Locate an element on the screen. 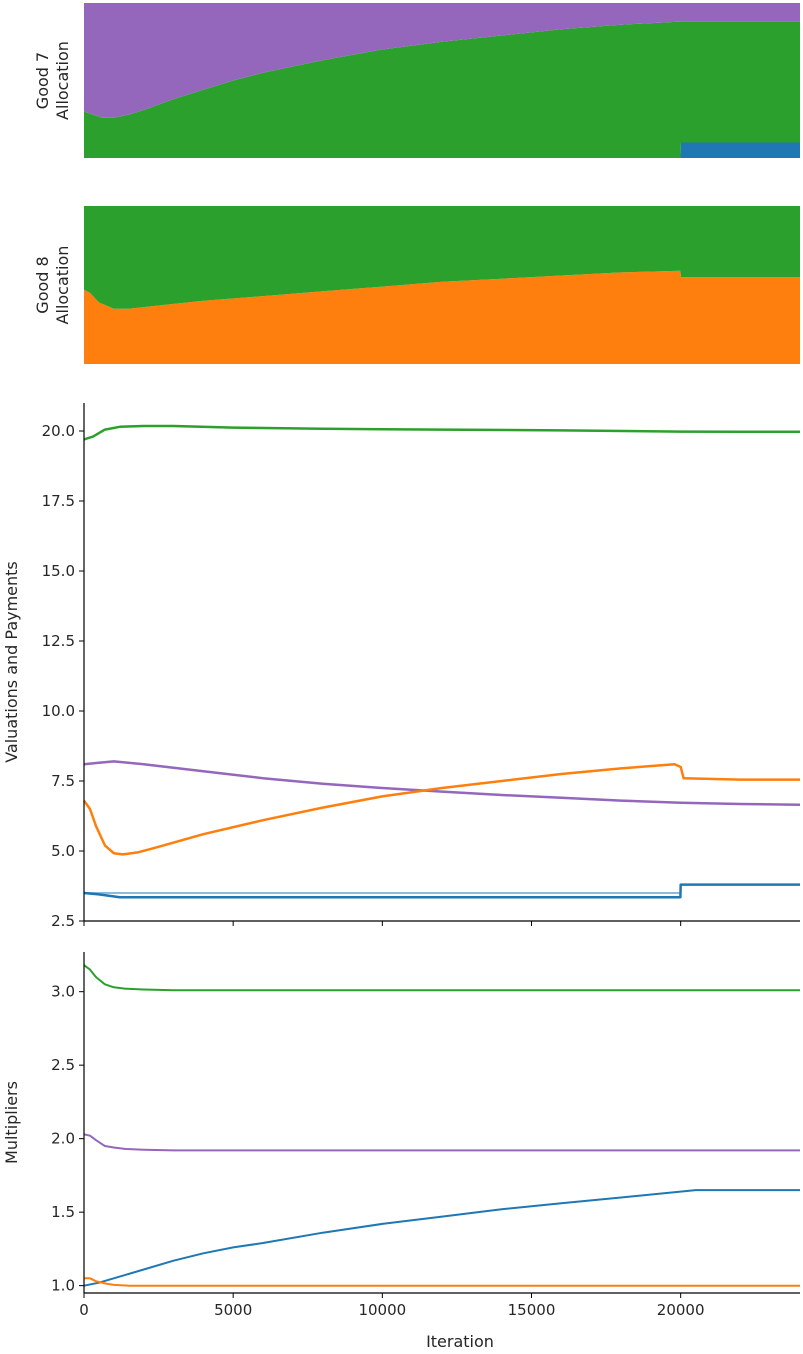 The width and height of the screenshot is (803, 1354). x-axis-label: Iteration is located at coordinates (460, 1341).